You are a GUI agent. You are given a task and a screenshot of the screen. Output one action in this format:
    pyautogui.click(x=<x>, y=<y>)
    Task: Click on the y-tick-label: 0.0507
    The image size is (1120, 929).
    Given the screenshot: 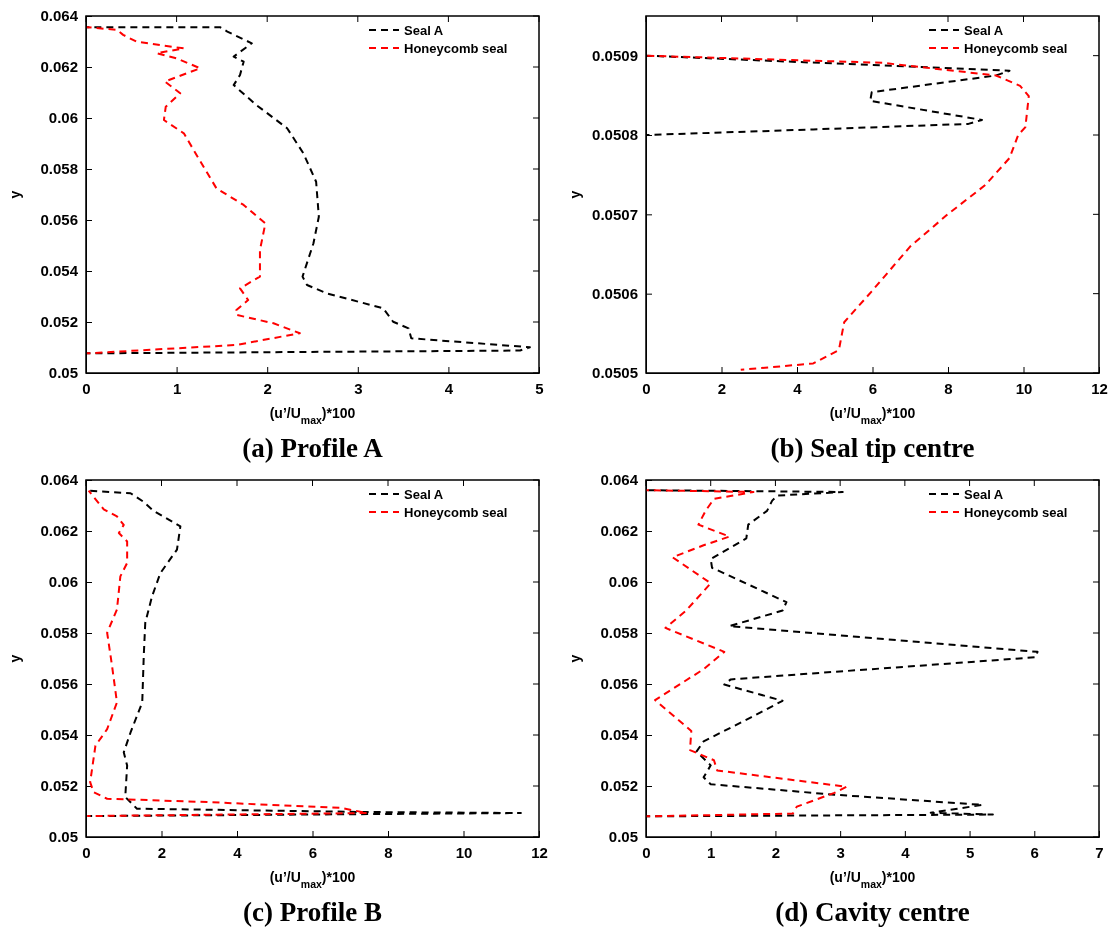 What is the action you would take?
    pyautogui.click(x=615, y=214)
    